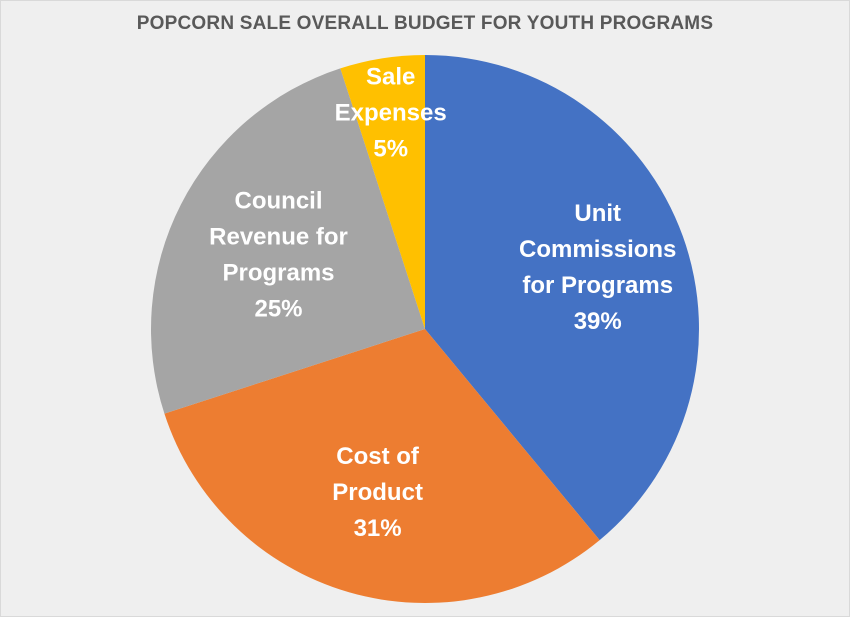 Image resolution: width=850 pixels, height=617 pixels. What do you see at coordinates (597, 267) in the screenshot?
I see `slice-label-unit-commissions-for-programs: Unit Commissions for Programs 39%` at bounding box center [597, 267].